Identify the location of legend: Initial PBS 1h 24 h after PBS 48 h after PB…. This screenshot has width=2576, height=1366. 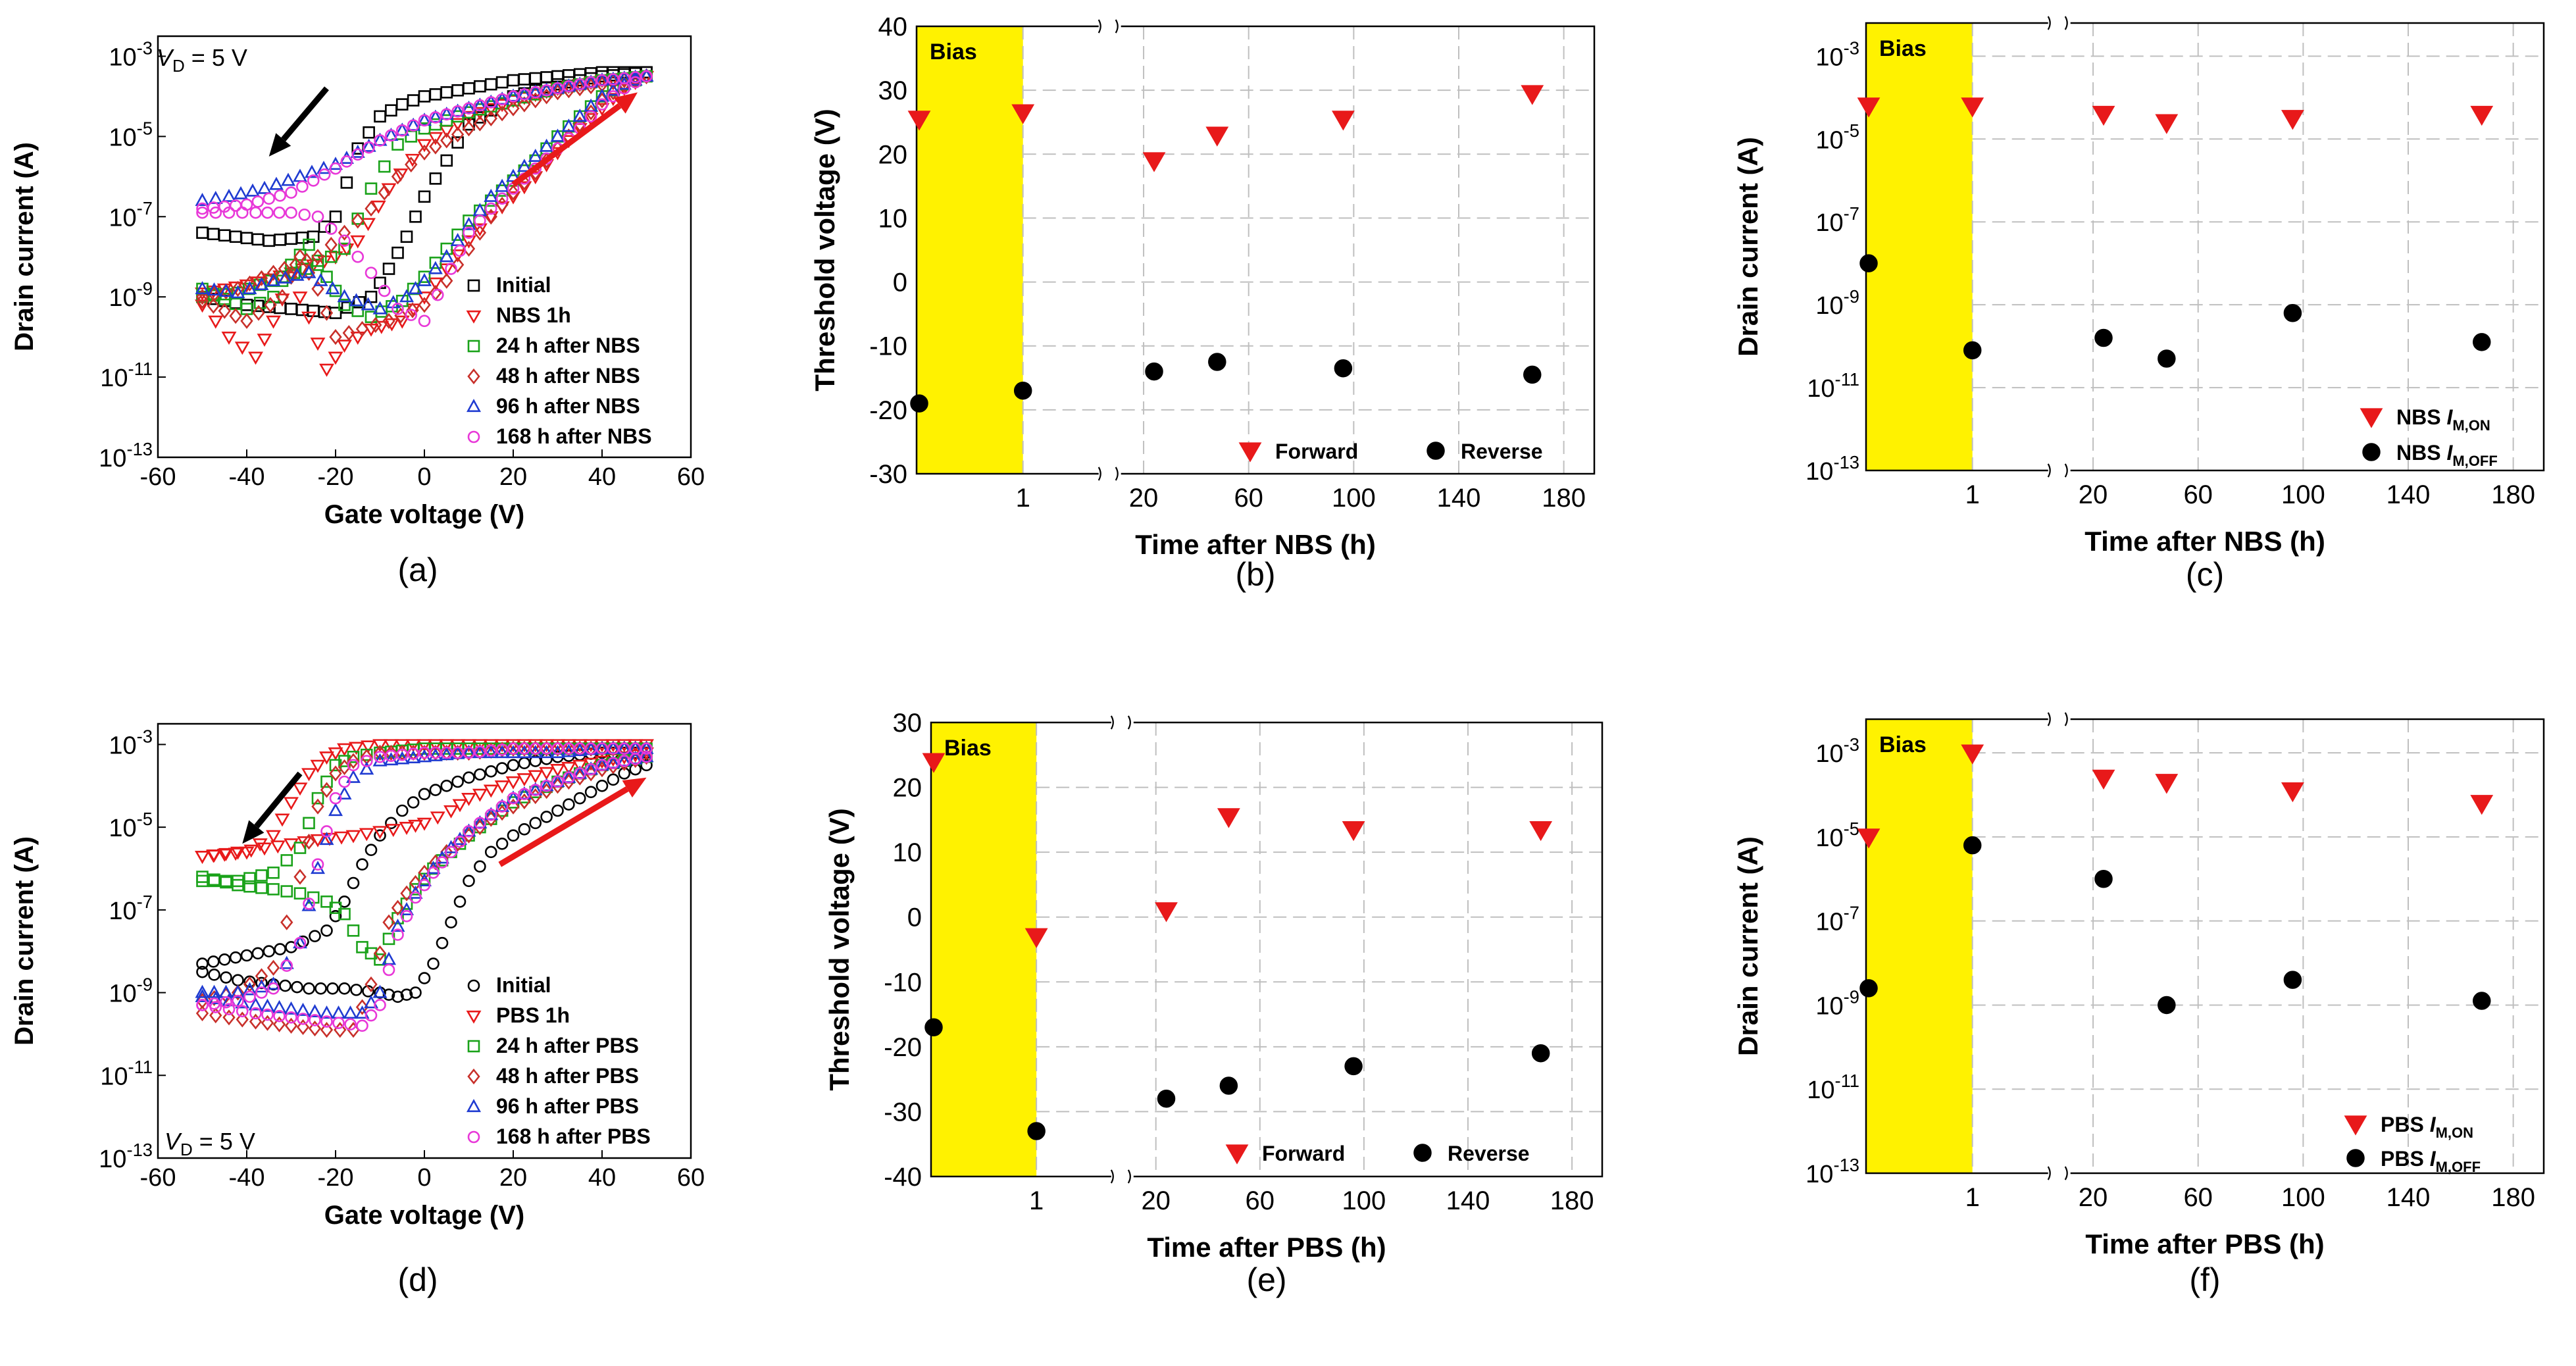
(558, 1060).